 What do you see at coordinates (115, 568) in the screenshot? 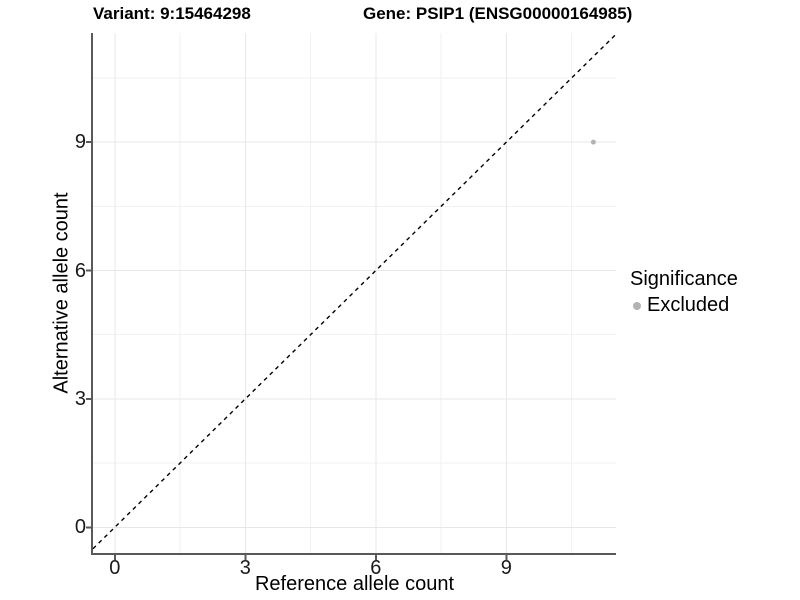
I see `x-tick-label: 0` at bounding box center [115, 568].